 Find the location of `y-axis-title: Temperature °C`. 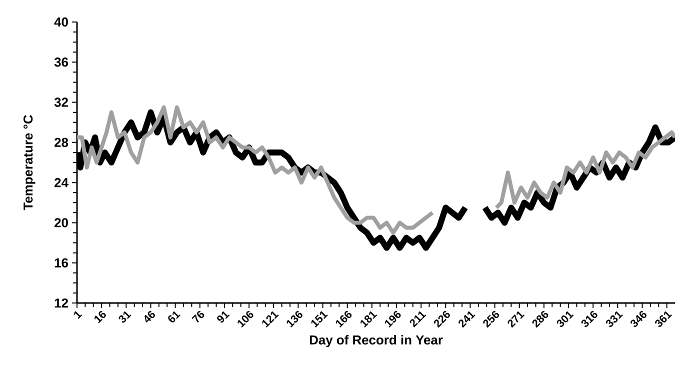

y-axis-title: Temperature °C is located at coordinates (30, 162).